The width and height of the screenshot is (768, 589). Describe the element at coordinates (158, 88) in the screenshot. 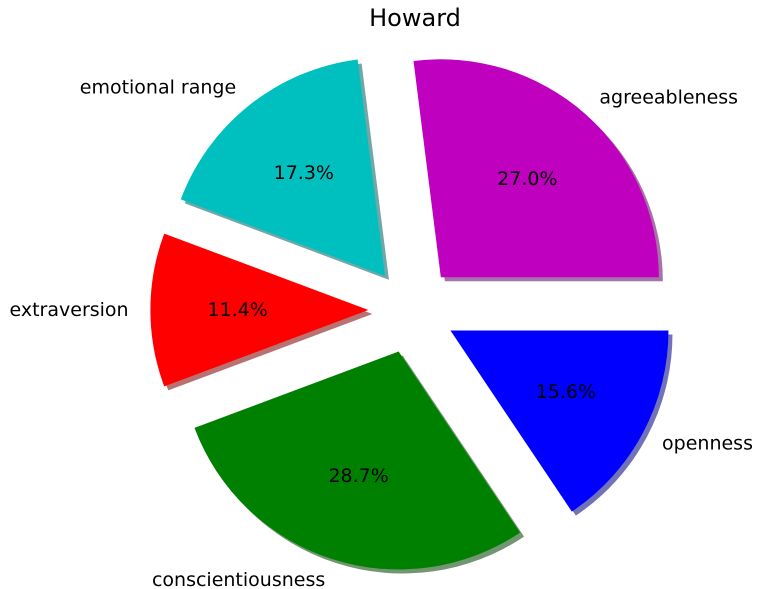

I see `slice-label-emotional-range: emotional range` at that location.